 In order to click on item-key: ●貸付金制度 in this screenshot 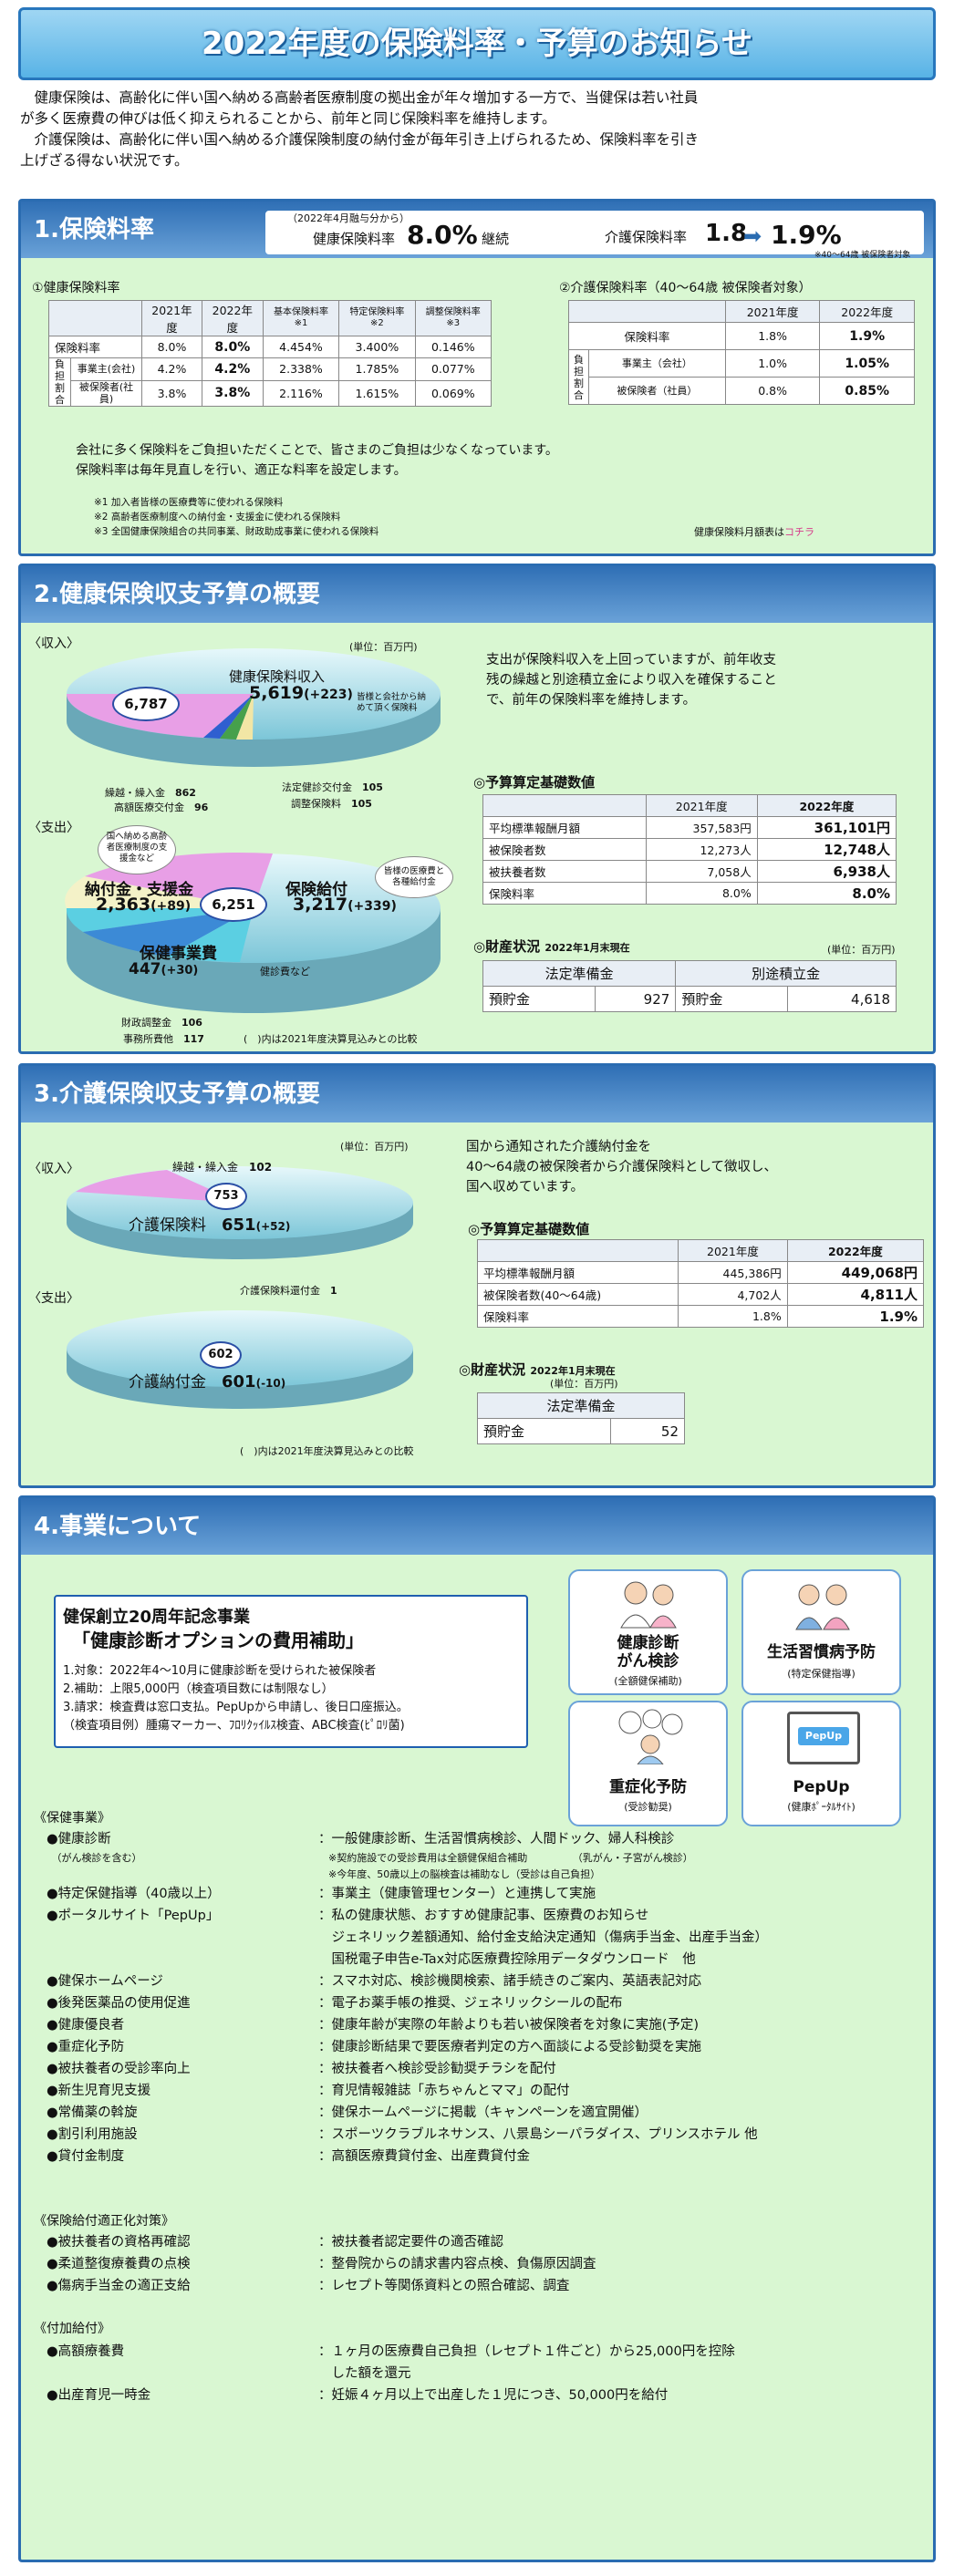, I will do `click(86, 2156)`.